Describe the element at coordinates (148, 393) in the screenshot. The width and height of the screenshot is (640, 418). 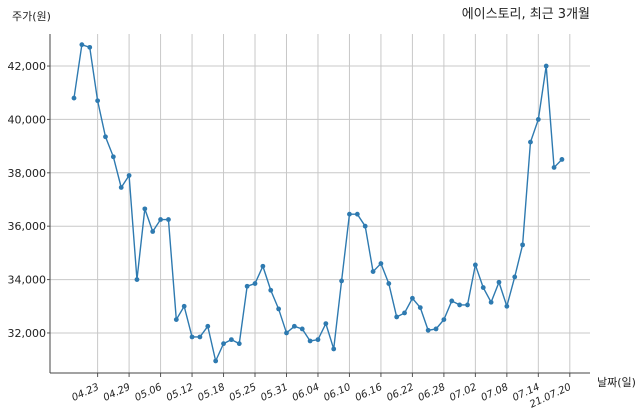
I see `x-tick-label: 05.06` at that location.